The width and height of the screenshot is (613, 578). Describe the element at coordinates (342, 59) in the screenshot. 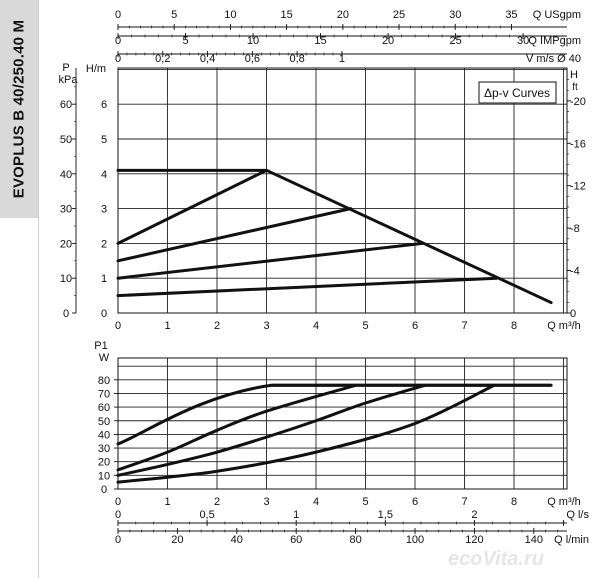

I see `top-scale-tick-label: 1` at that location.